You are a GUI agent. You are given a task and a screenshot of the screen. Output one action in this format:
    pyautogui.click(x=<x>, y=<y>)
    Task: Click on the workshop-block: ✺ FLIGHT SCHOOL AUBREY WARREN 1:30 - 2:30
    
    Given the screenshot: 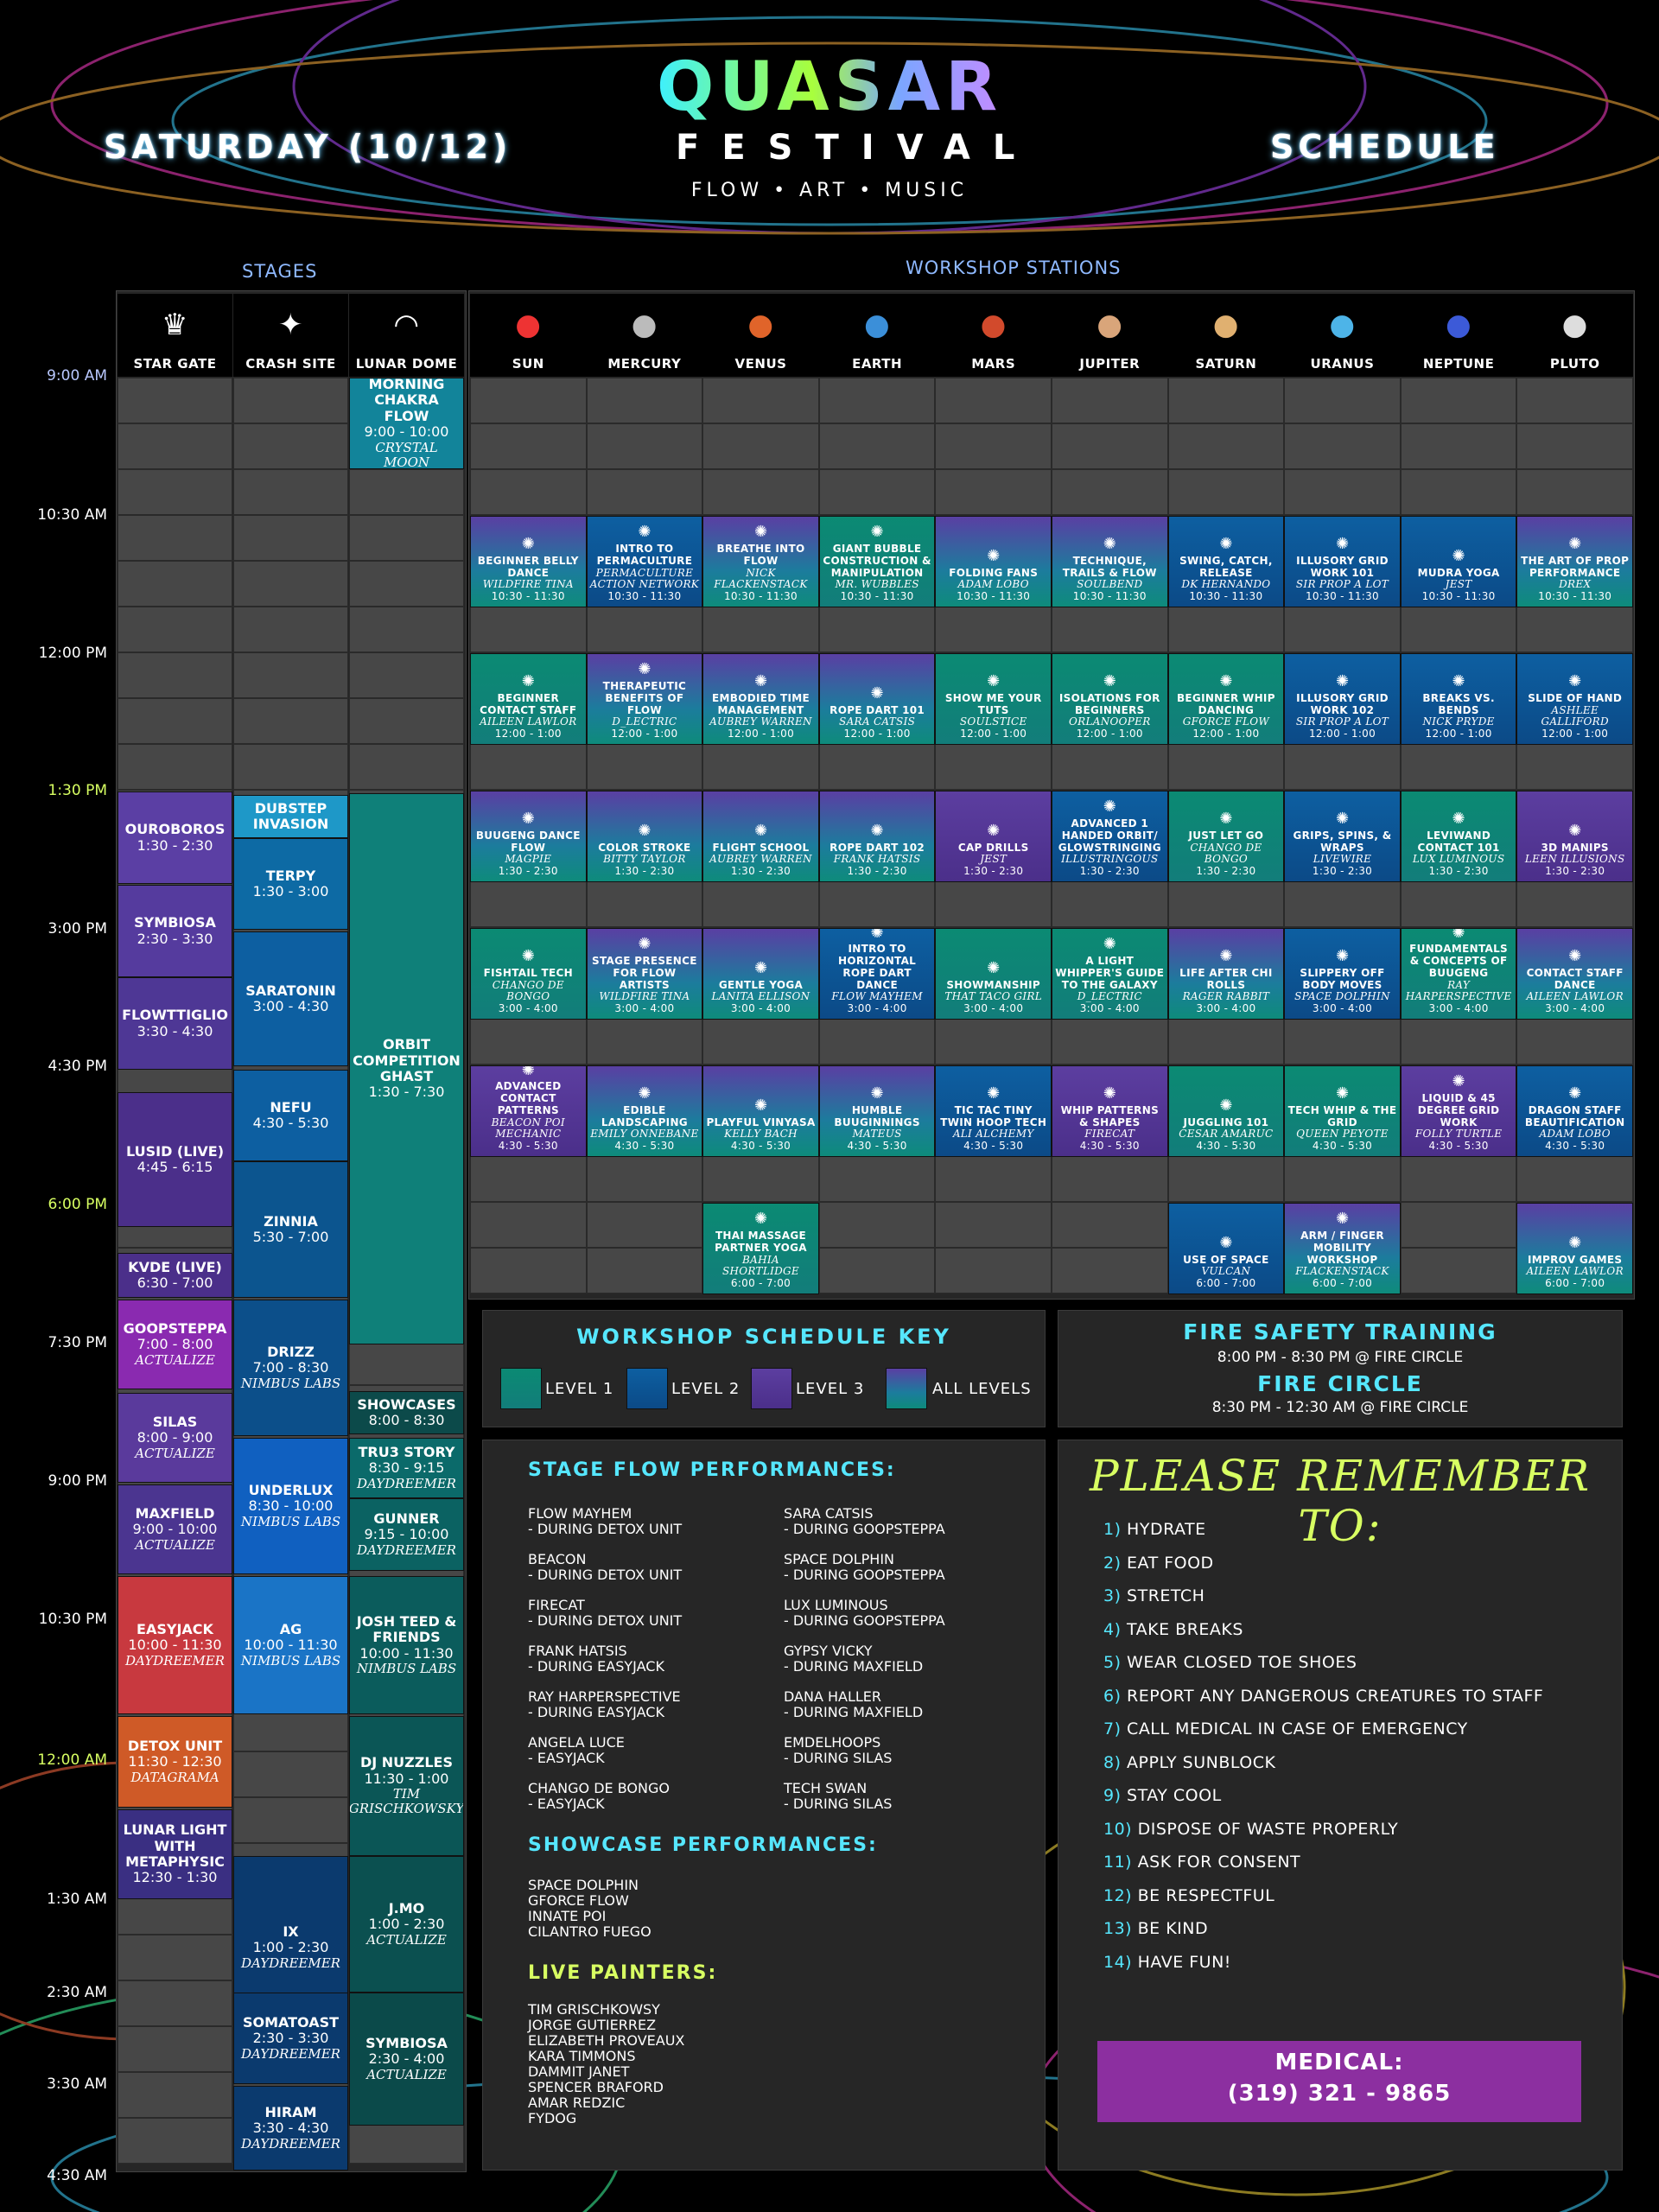 What is the action you would take?
    pyautogui.click(x=760, y=836)
    